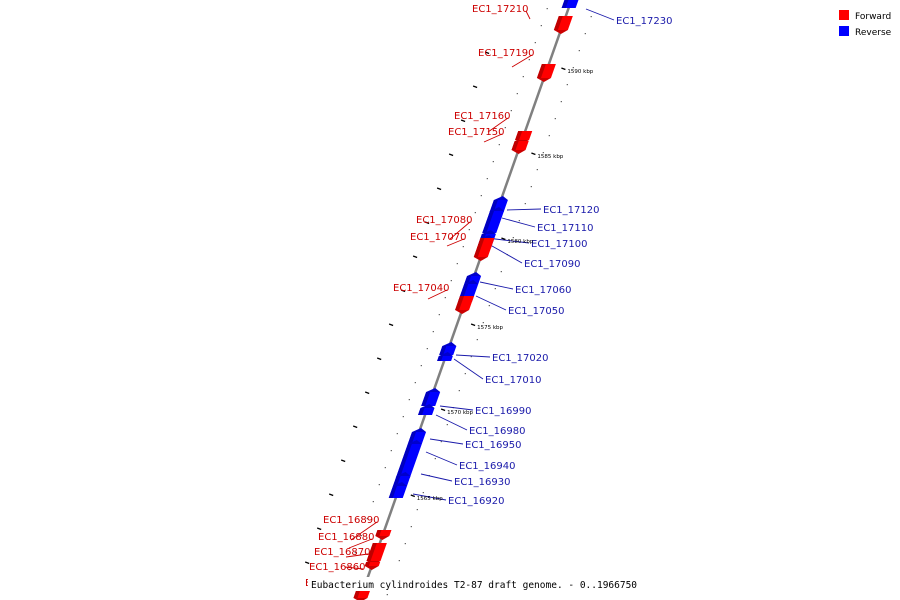 Image resolution: width=900 pixels, height=600 pixels. I want to click on gene-label-ec1_16980: EC1_16980, so click(497, 431).